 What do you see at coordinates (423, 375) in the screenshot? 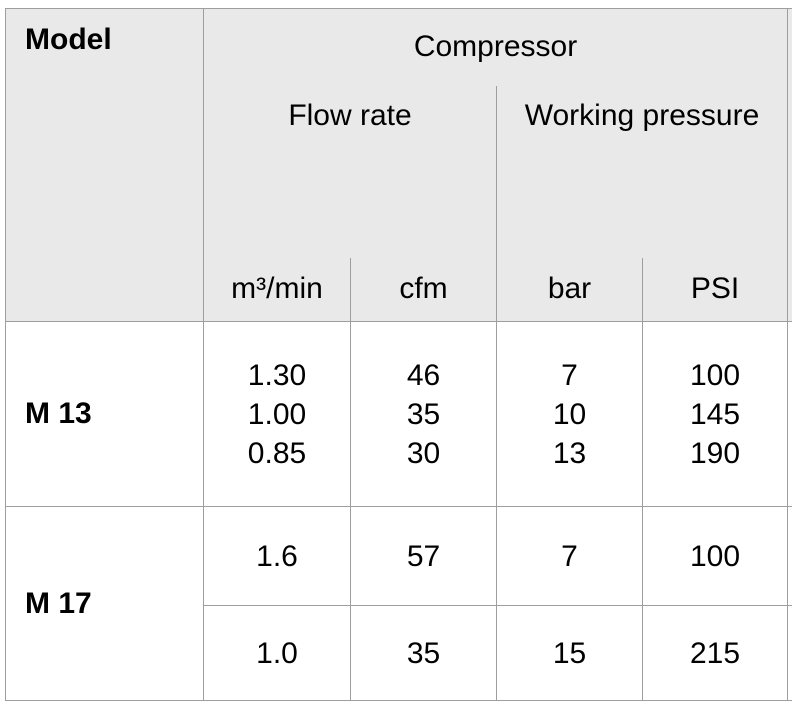
I see `value-line: 46` at bounding box center [423, 375].